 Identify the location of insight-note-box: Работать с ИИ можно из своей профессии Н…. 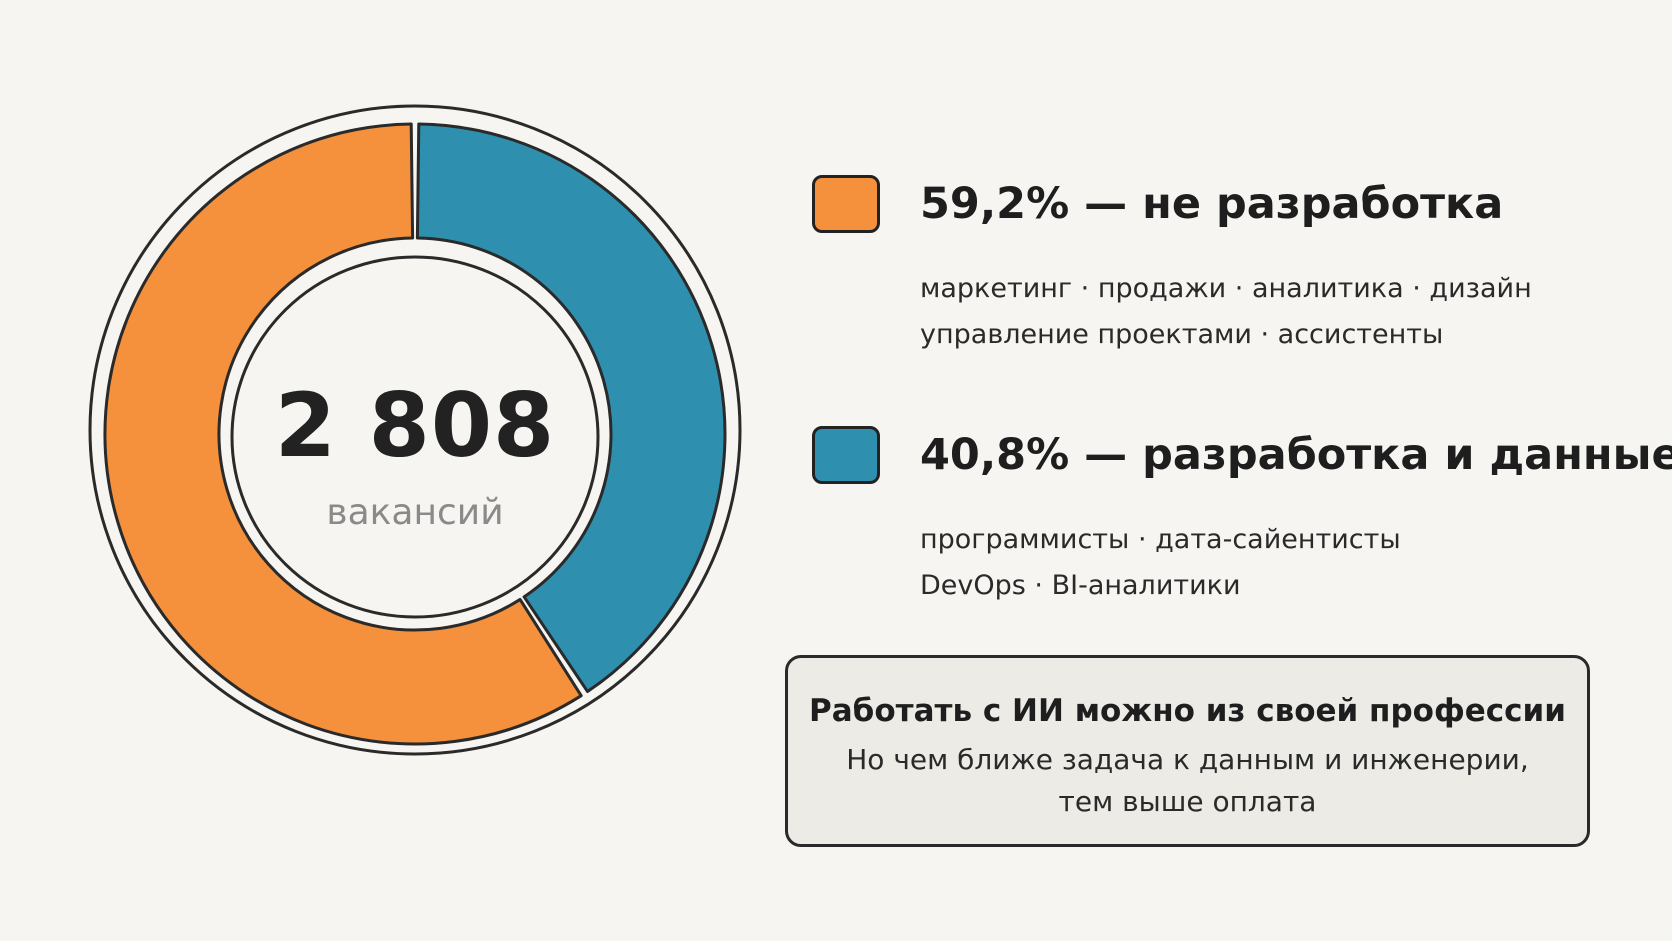
(1187, 751).